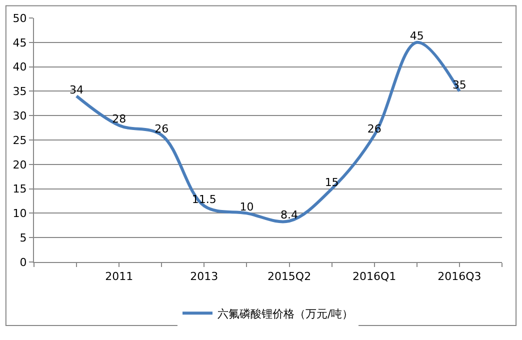 Image resolution: width=522 pixels, height=340 pixels. What do you see at coordinates (161, 129) in the screenshot?
I see `data-label: 26` at bounding box center [161, 129].